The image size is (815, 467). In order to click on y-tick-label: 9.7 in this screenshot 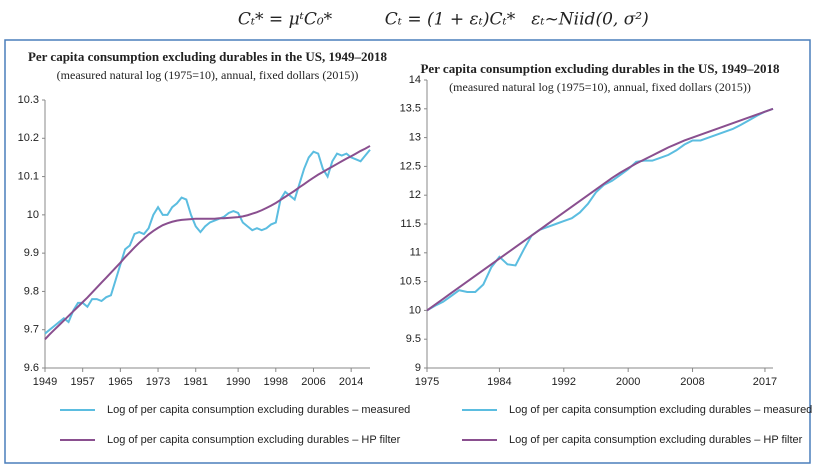, I will do `click(31, 330)`.